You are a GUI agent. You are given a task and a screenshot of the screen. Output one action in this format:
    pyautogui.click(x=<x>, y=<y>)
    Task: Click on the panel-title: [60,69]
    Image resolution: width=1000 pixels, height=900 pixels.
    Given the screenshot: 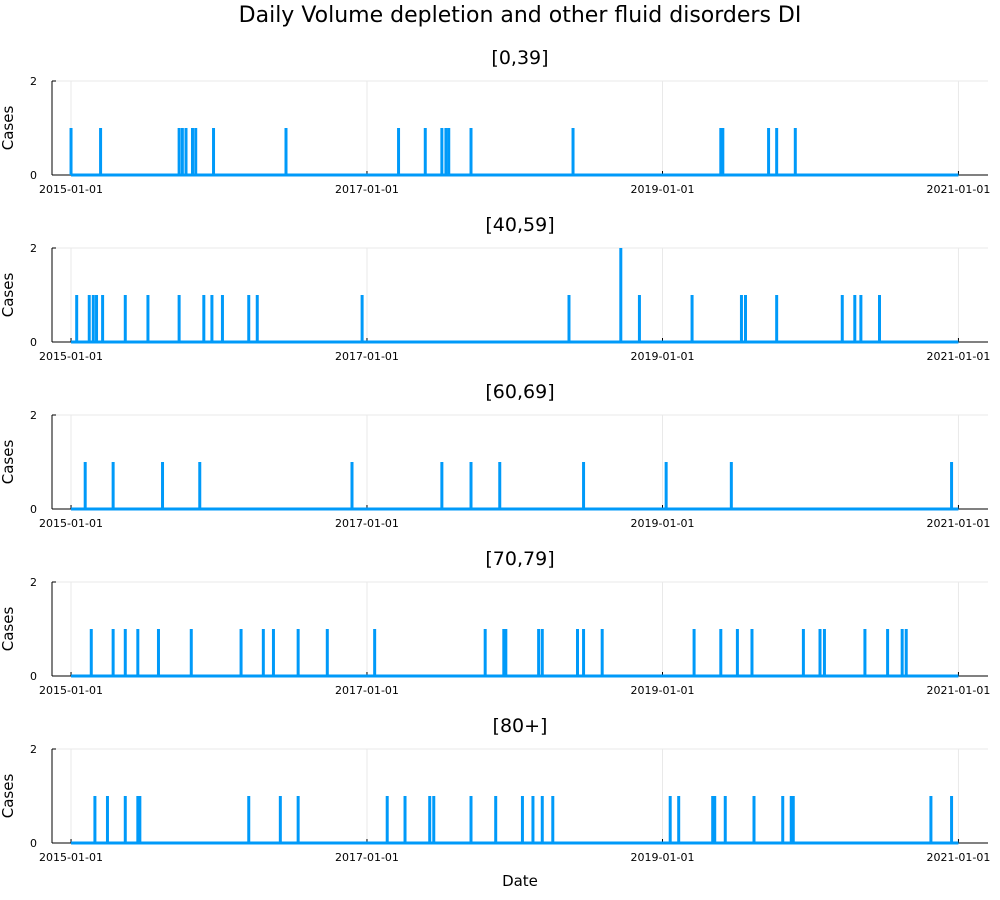 What is the action you would take?
    pyautogui.click(x=519, y=392)
    